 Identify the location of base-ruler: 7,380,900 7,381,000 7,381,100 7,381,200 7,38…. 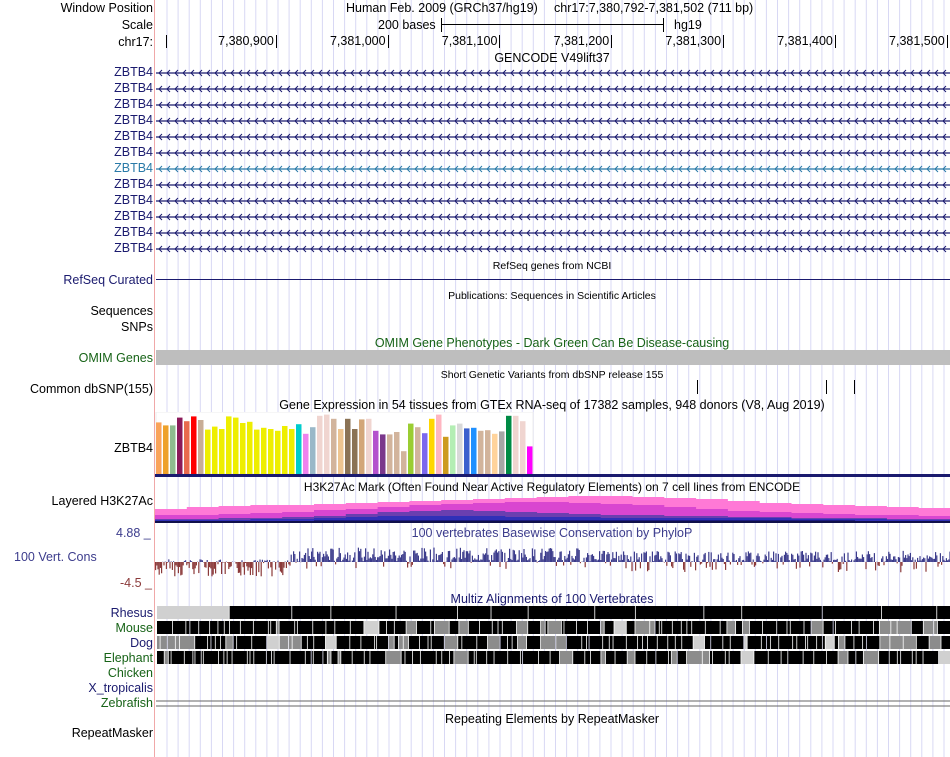
(552, 41).